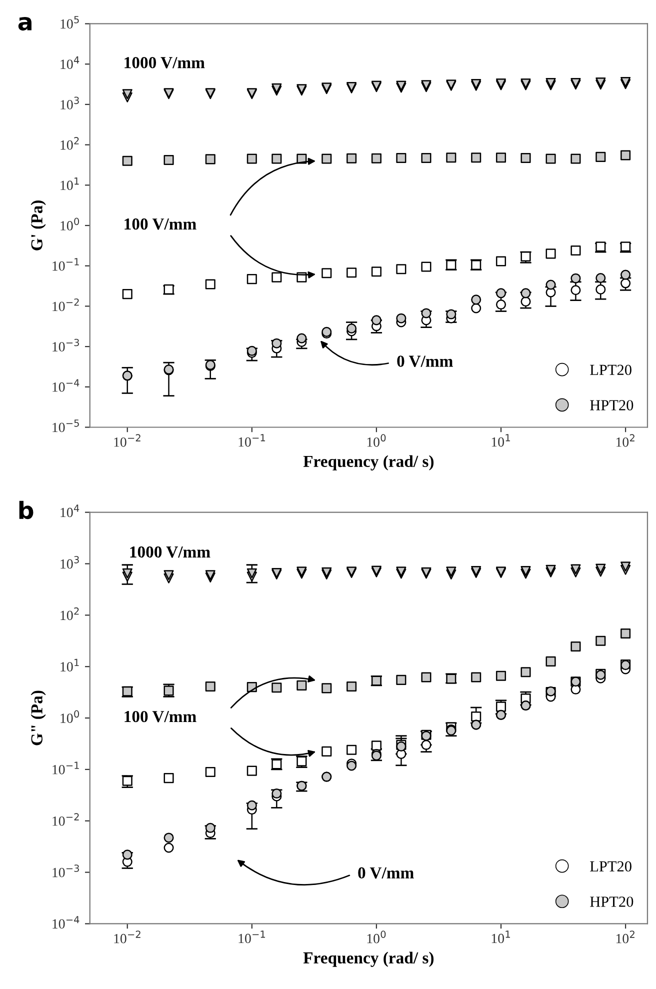 The height and width of the screenshot is (989, 656). What do you see at coordinates (26, 510) in the screenshot?
I see `chart-title: b` at bounding box center [26, 510].